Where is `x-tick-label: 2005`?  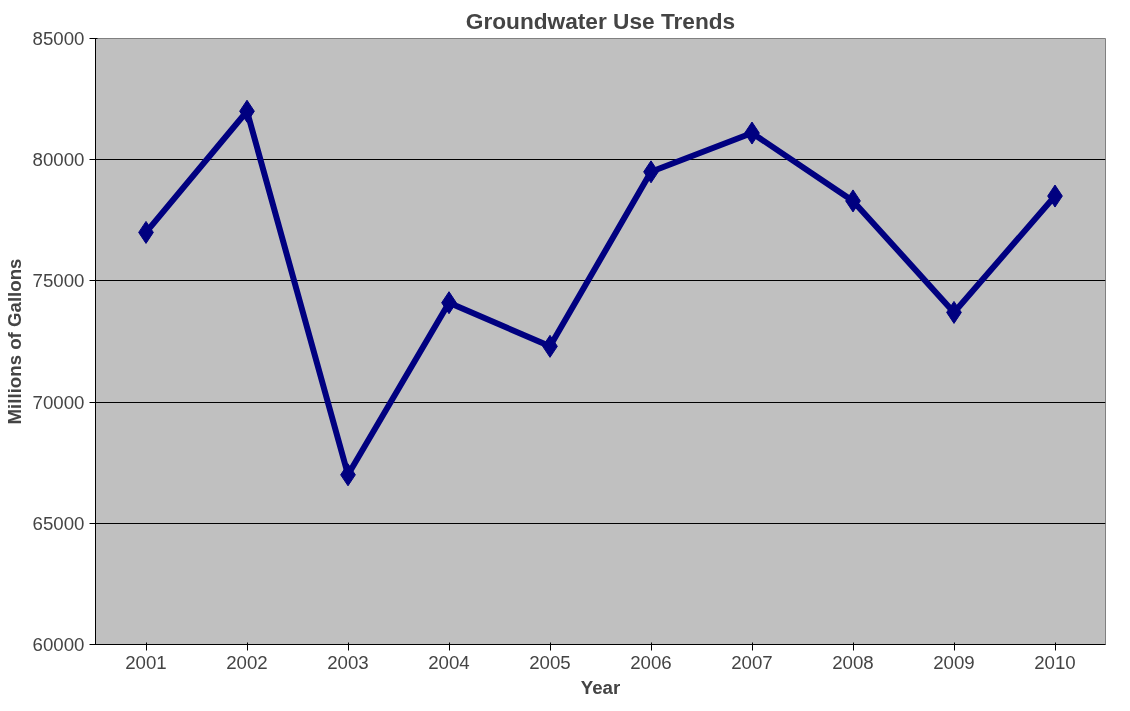
x-tick-label: 2005 is located at coordinates (550, 662).